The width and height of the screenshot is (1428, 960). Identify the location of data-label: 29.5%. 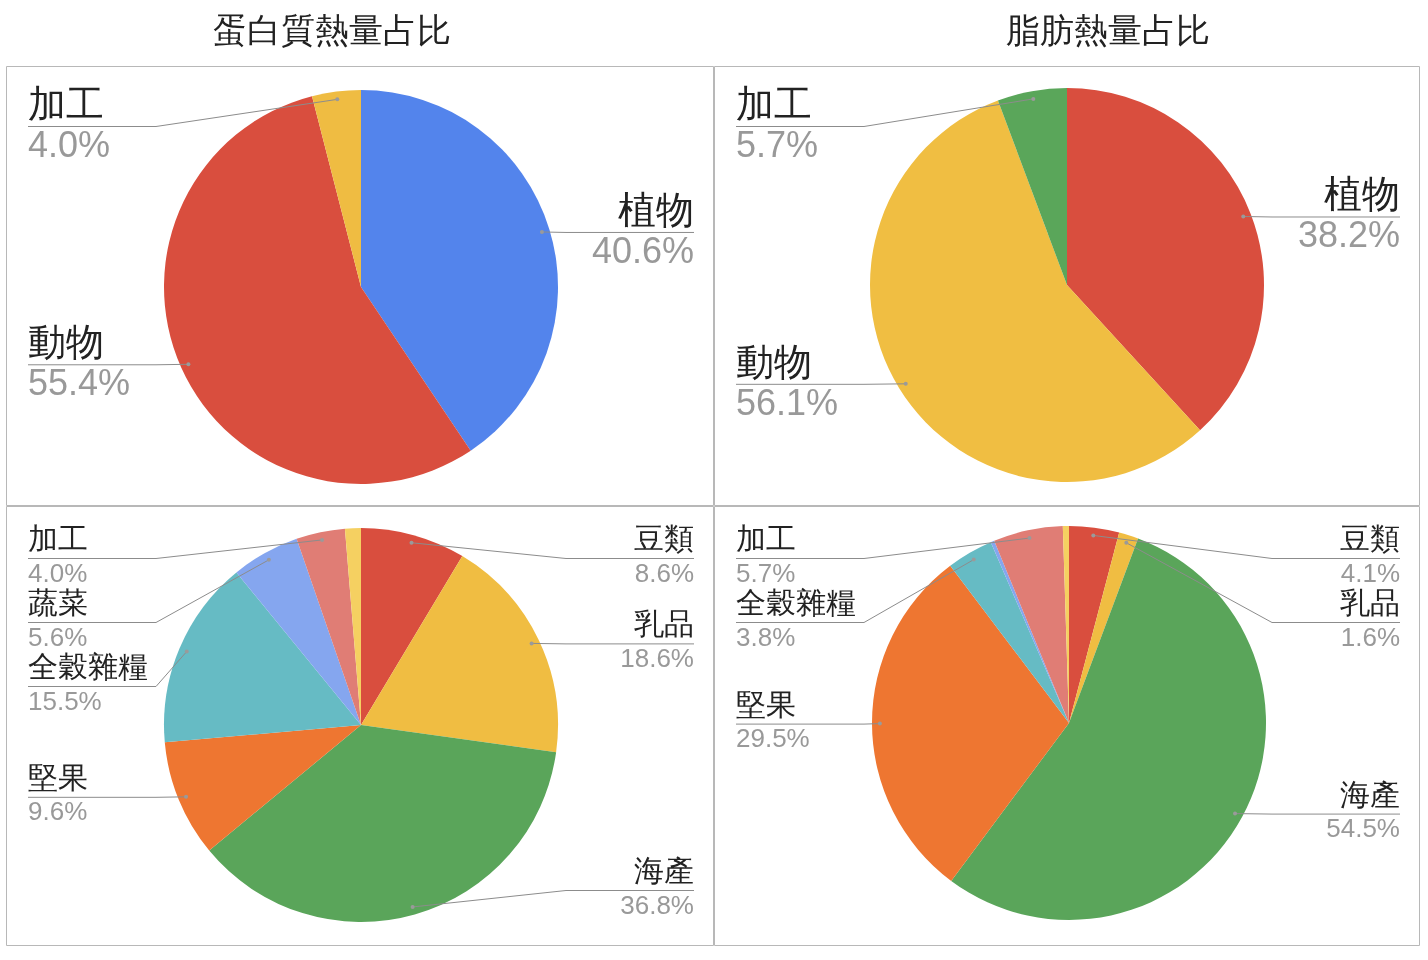
(773, 738).